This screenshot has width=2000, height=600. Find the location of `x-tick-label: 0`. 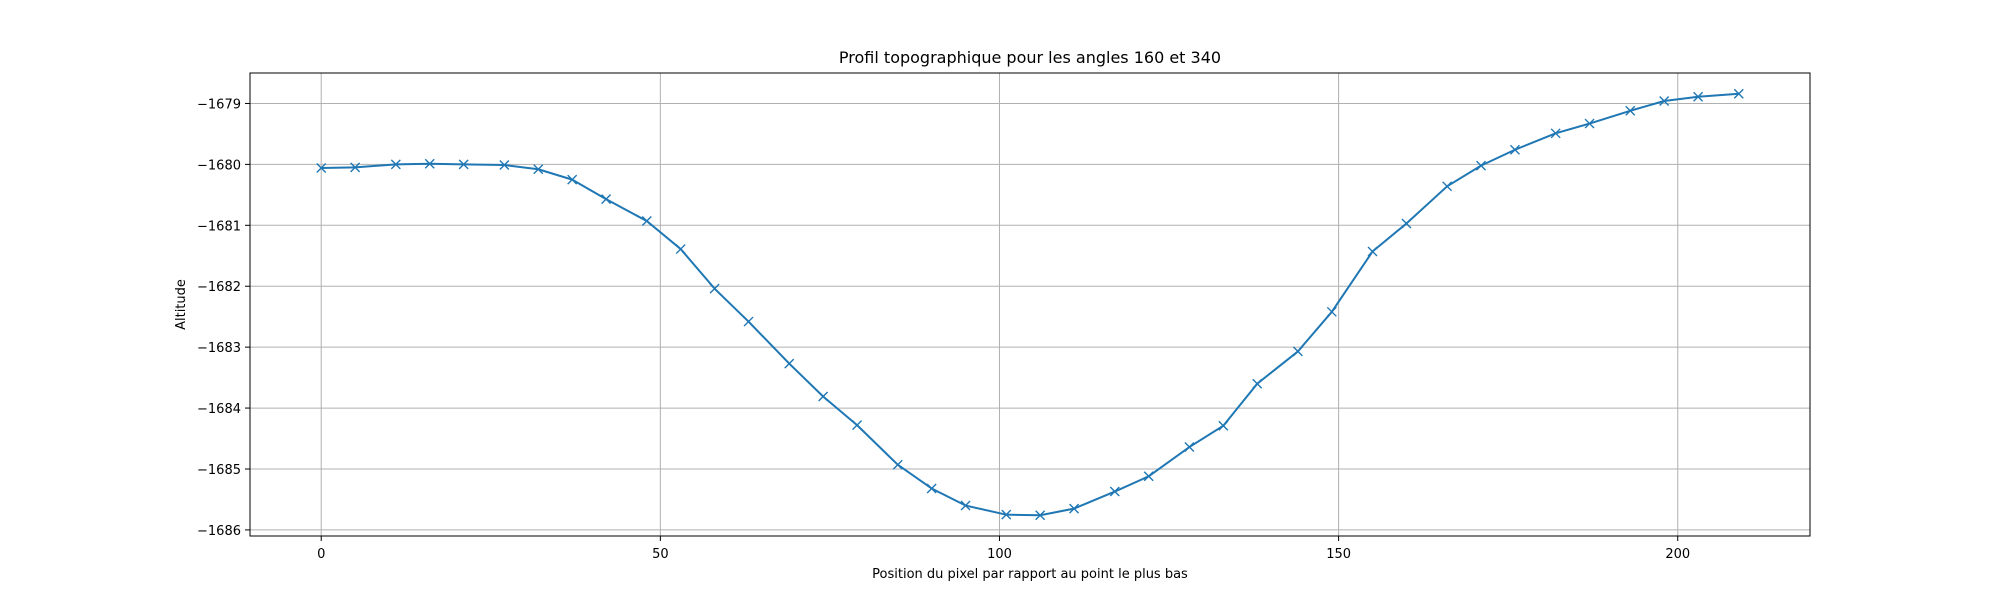

x-tick-label: 0 is located at coordinates (321, 554).